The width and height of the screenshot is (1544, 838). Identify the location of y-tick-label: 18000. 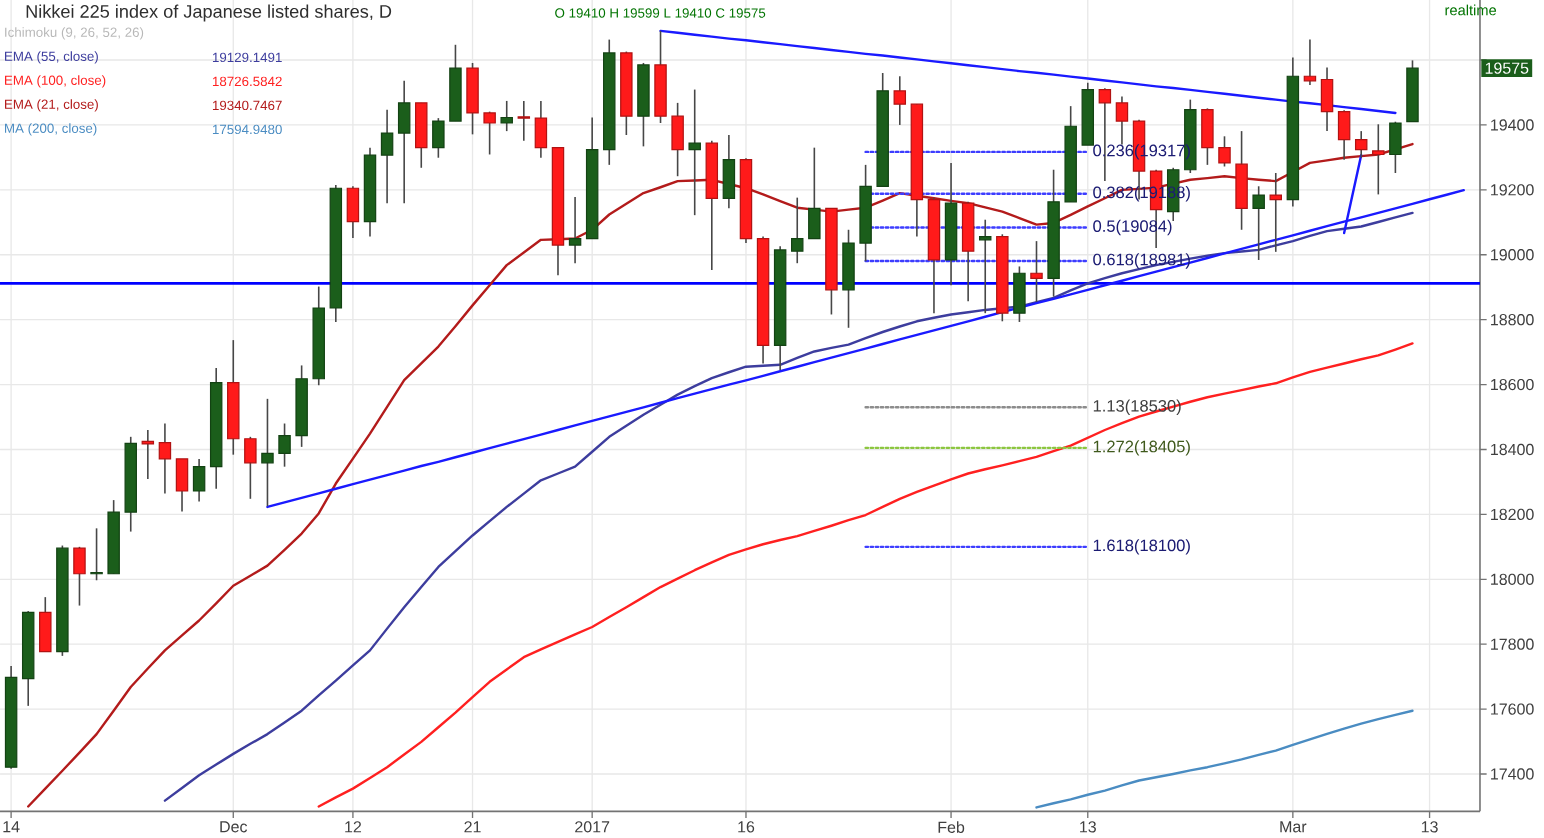
(1512, 579).